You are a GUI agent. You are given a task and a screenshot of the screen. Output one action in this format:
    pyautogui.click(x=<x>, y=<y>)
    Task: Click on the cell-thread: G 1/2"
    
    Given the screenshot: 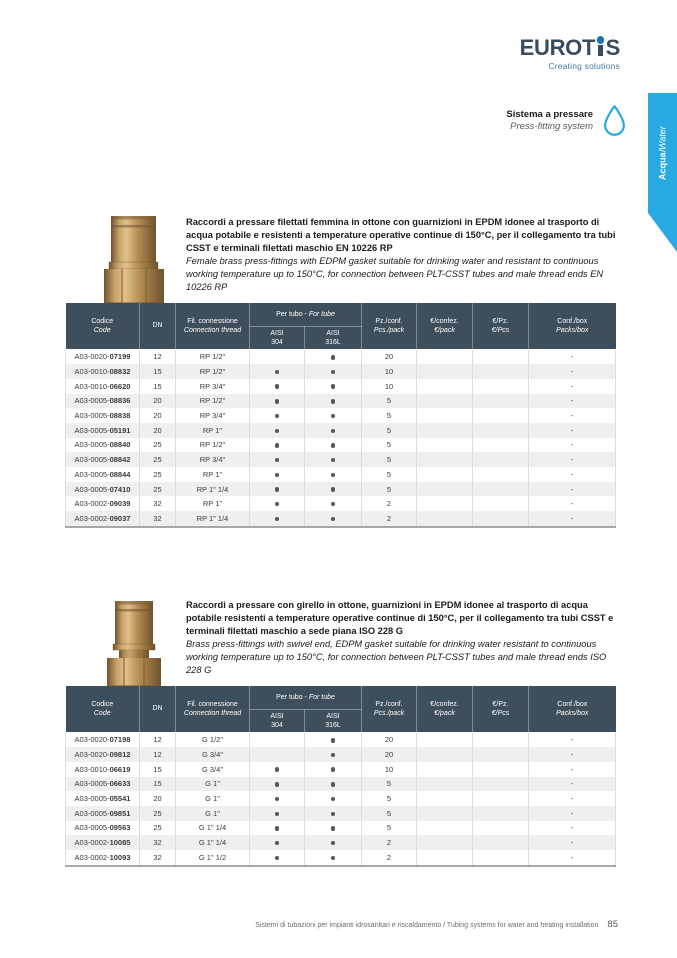 What is the action you would take?
    pyautogui.click(x=212, y=740)
    